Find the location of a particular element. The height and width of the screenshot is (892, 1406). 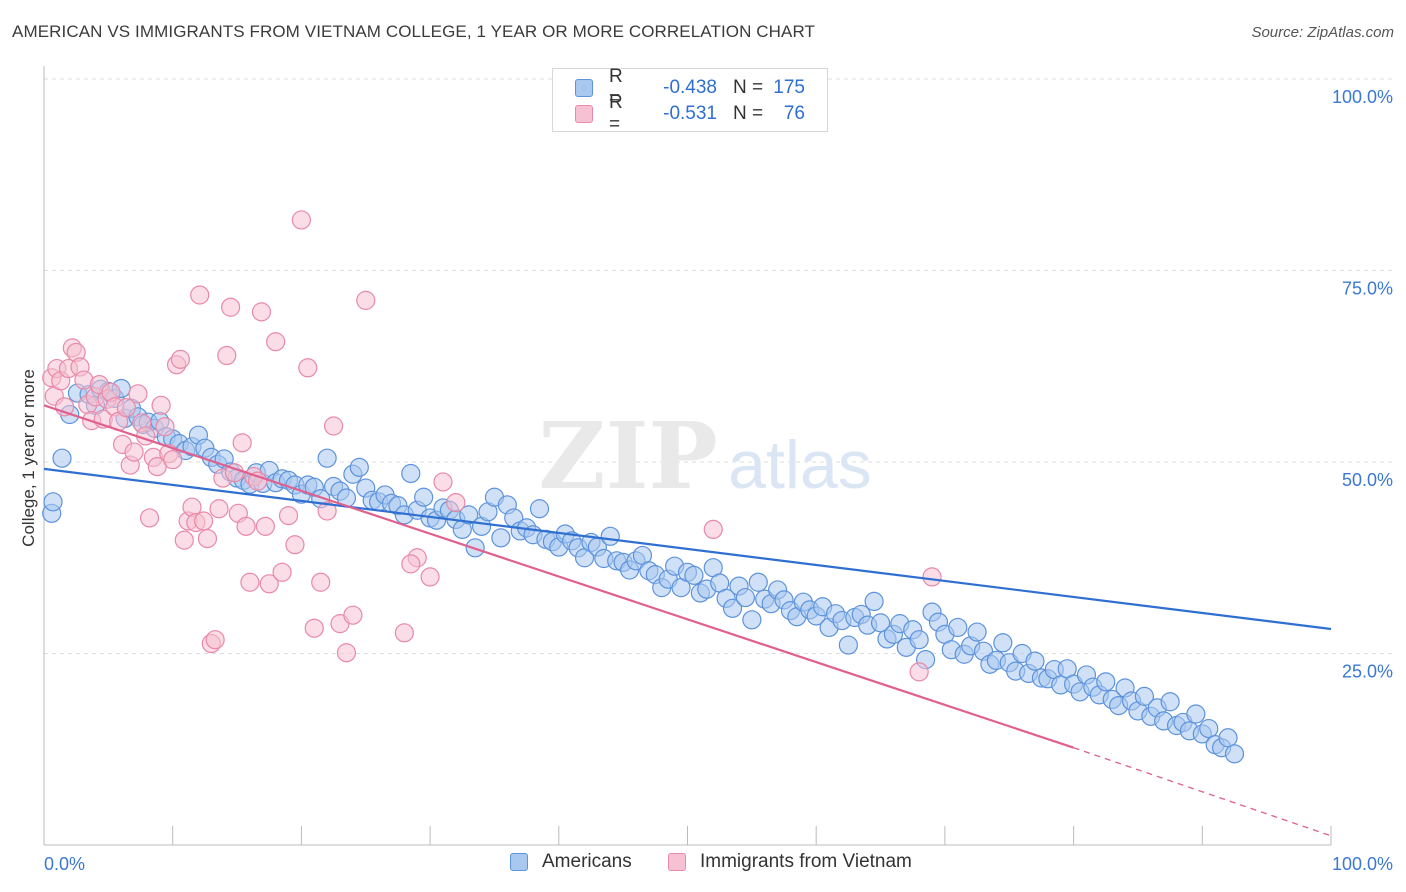

y-tick-label: 75.0% is located at coordinates (1367, 289).